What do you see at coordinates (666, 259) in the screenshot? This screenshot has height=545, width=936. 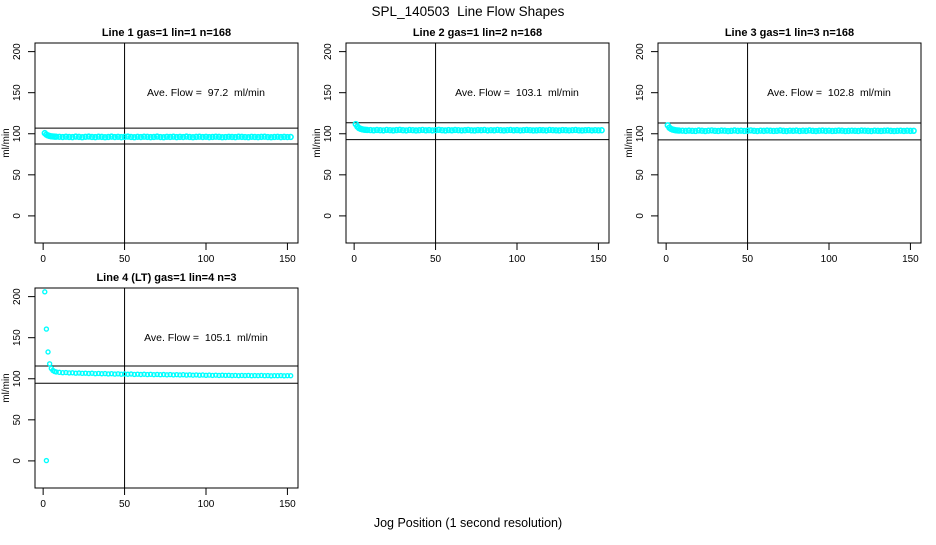 I see `x-tick-label: 0` at bounding box center [666, 259].